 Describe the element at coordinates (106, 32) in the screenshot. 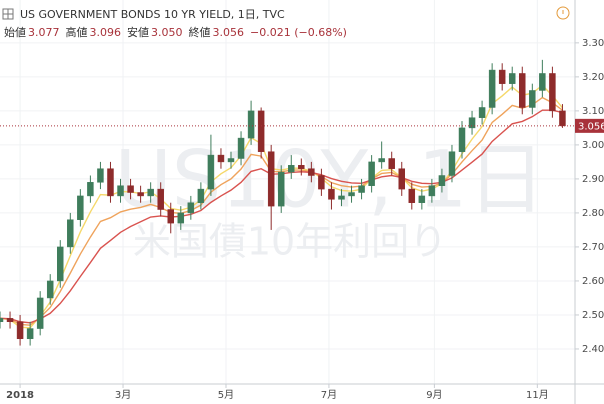

I see `value: 3.096` at that location.